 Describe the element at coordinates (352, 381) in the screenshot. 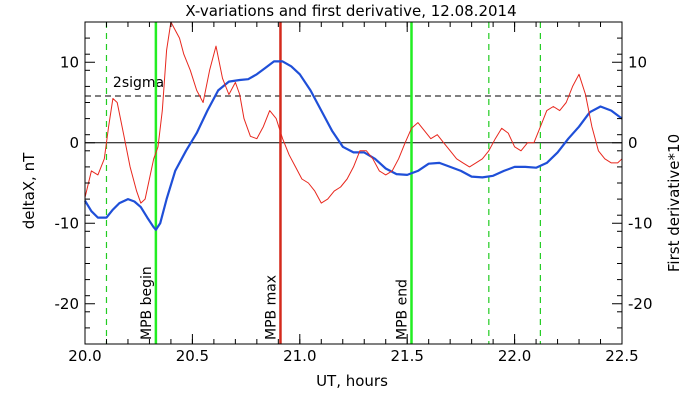

I see `x-axis-label: UT, hours` at that location.